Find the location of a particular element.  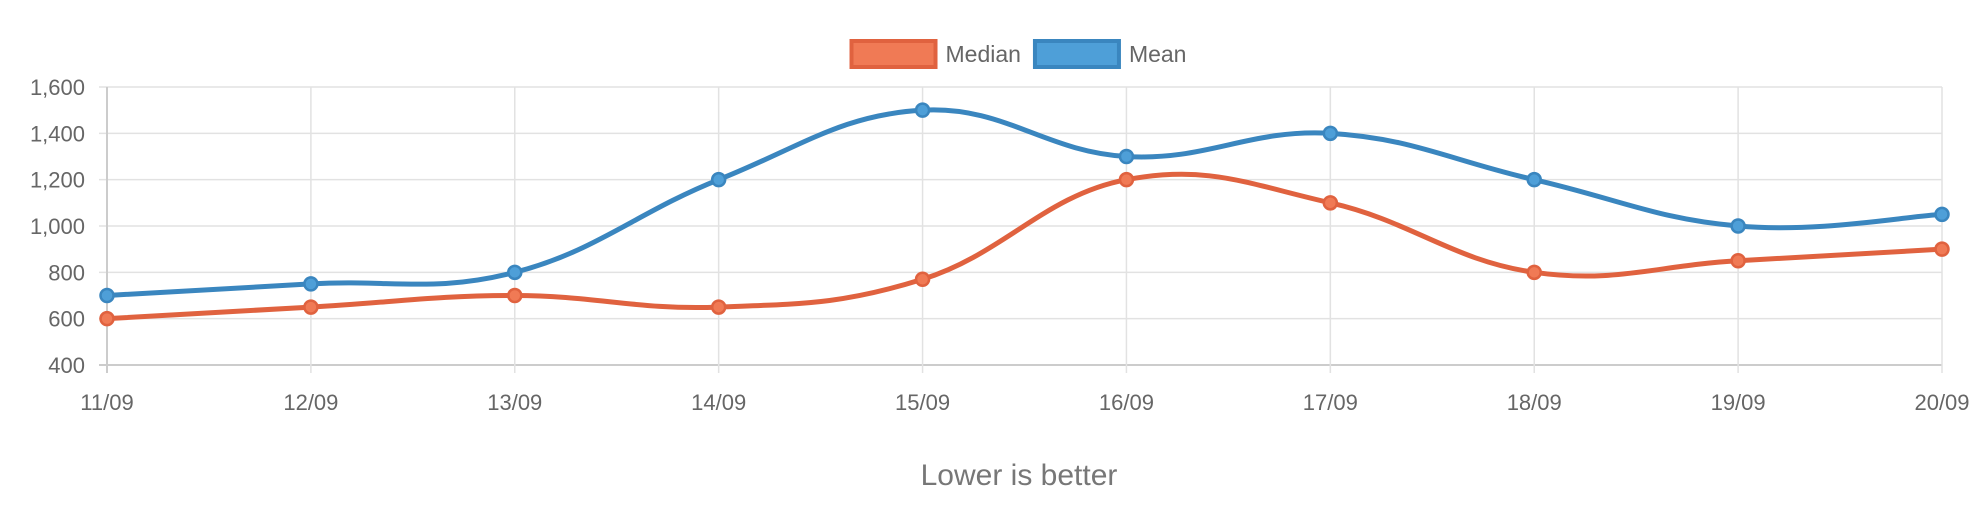

x-tick-label: 14/09 is located at coordinates (718, 402).